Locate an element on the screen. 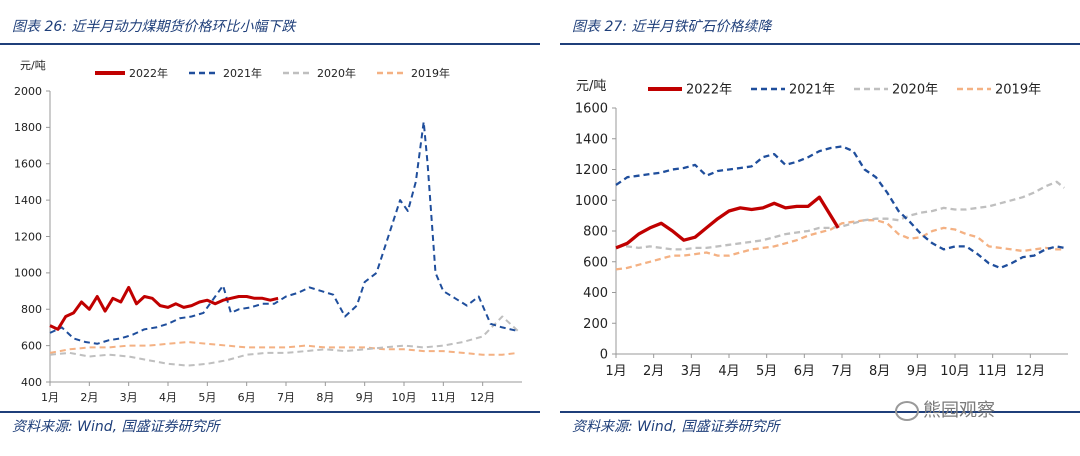 Image resolution: width=1080 pixels, height=456 pixels. y-tick-label: 200 is located at coordinates (595, 324).